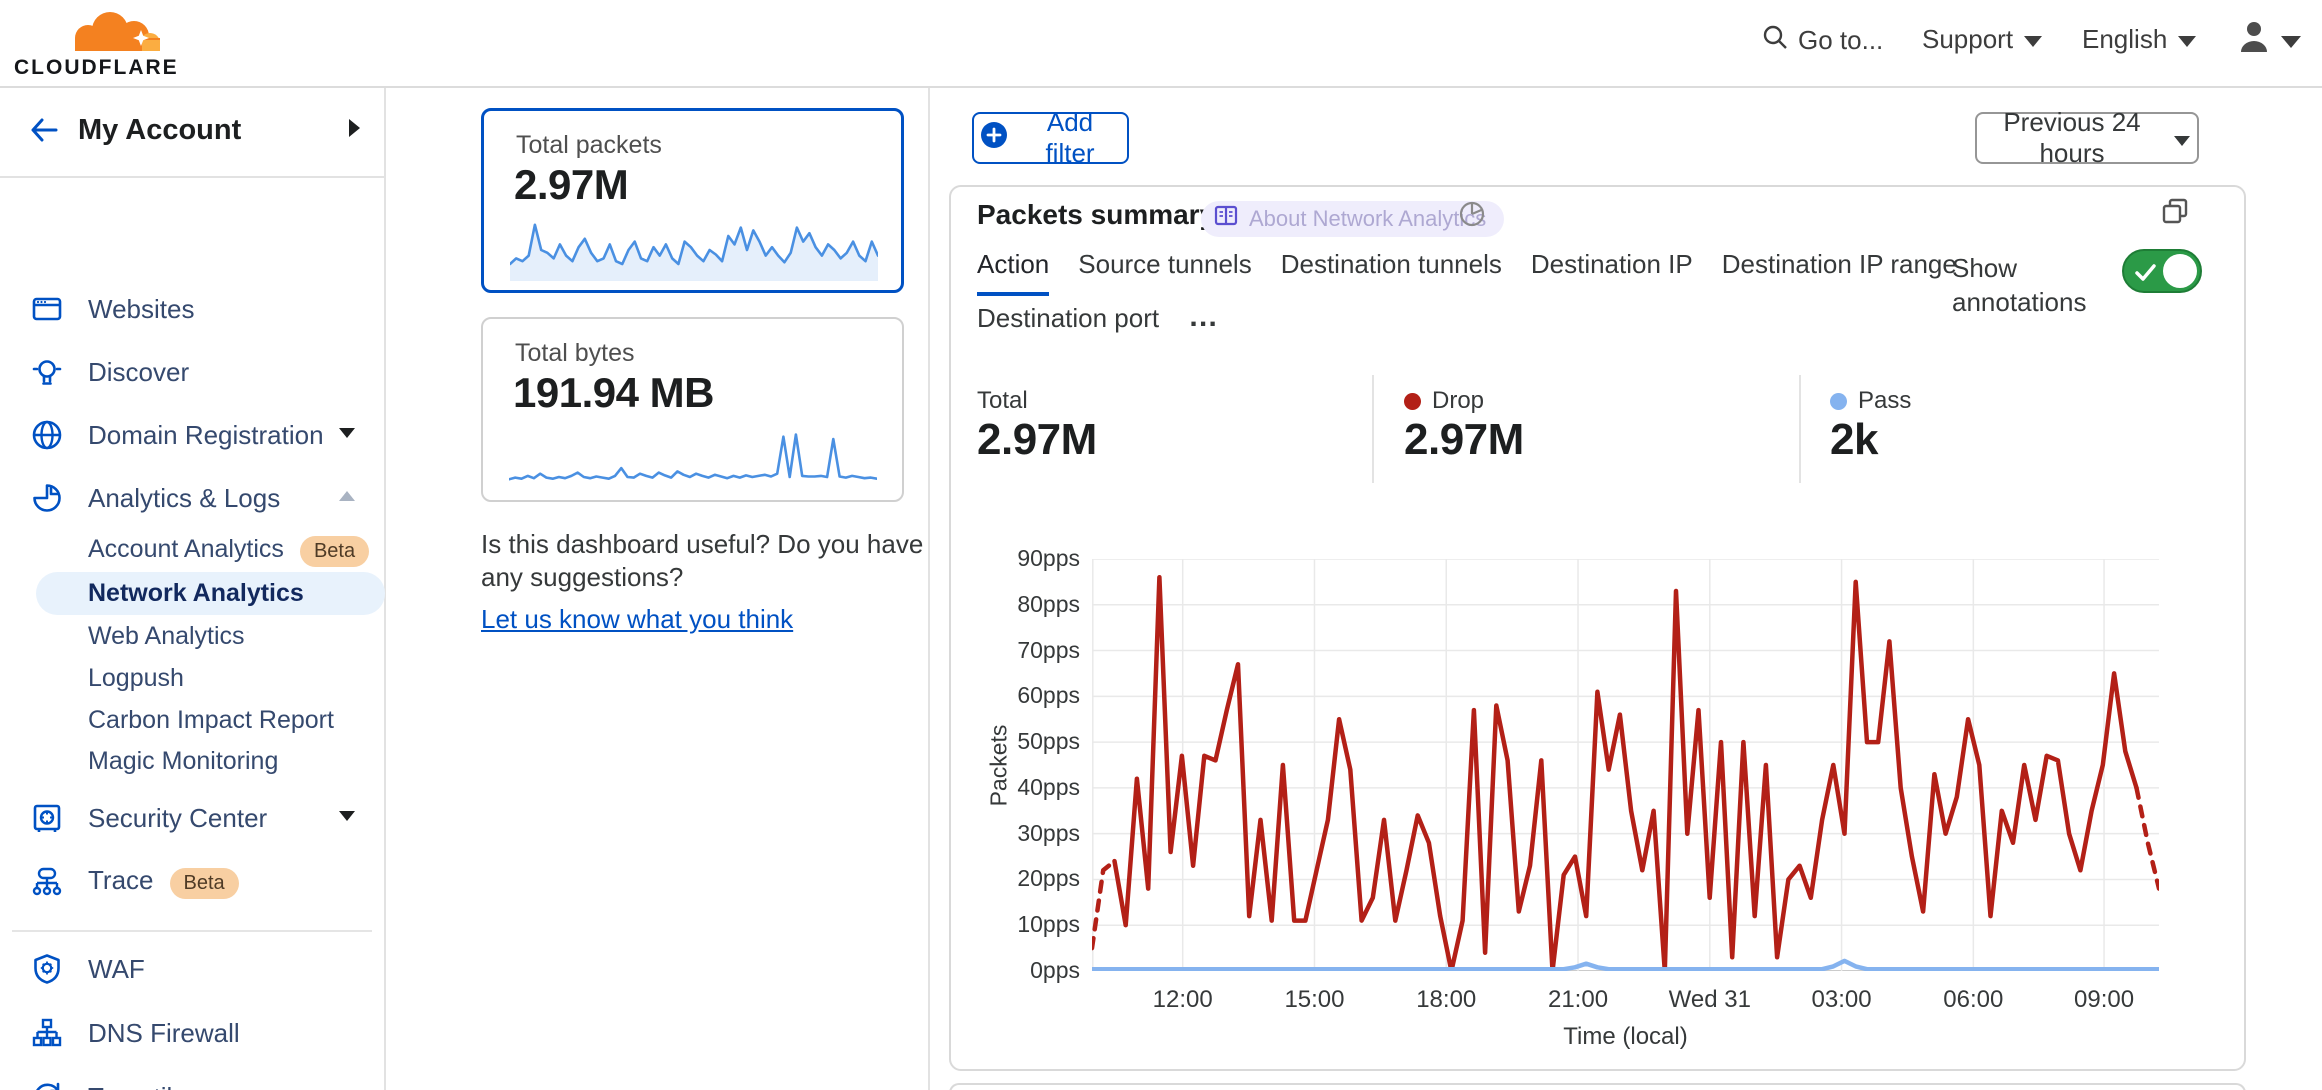 The width and height of the screenshot is (2322, 1090). I want to click on sidebar-item-domain-registration: Domain Registration, so click(192, 435).